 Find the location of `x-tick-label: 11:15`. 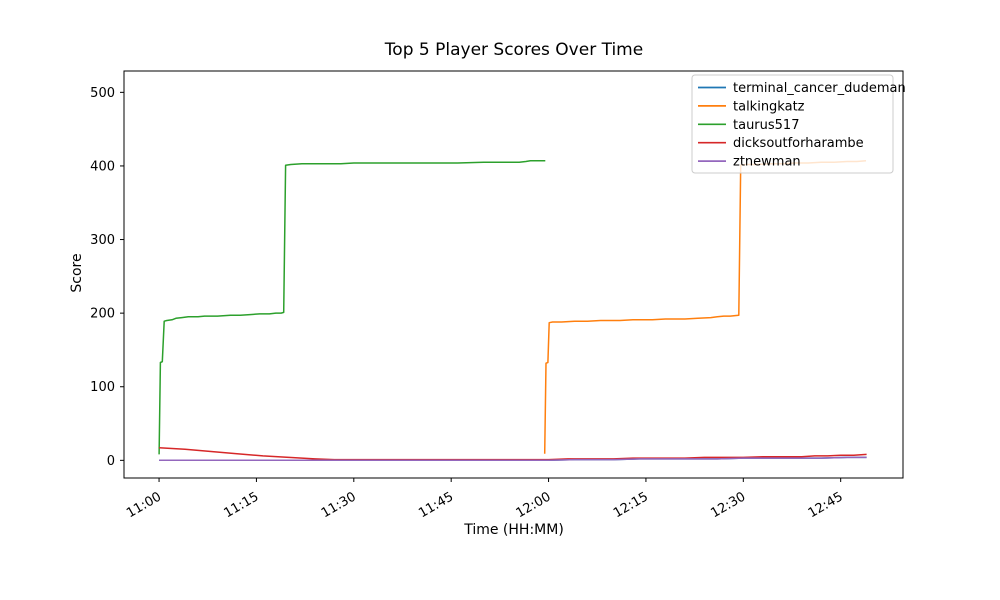

x-tick-label: 11:15 is located at coordinates (241, 505).